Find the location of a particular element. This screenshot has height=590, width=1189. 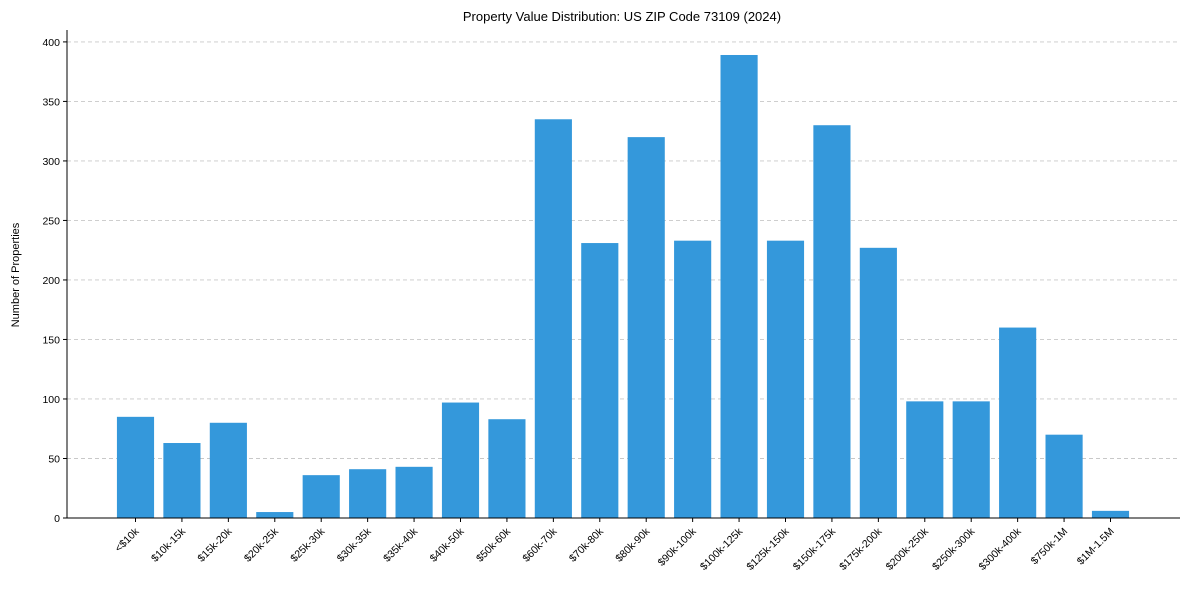

y-tick-label: 400 is located at coordinates (51, 43).